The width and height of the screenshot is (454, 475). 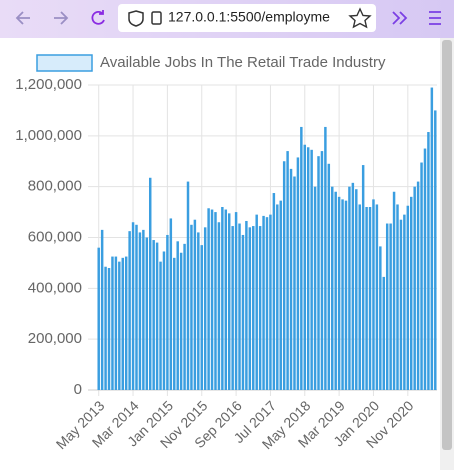 I want to click on page-icon, so click(x=156, y=18).